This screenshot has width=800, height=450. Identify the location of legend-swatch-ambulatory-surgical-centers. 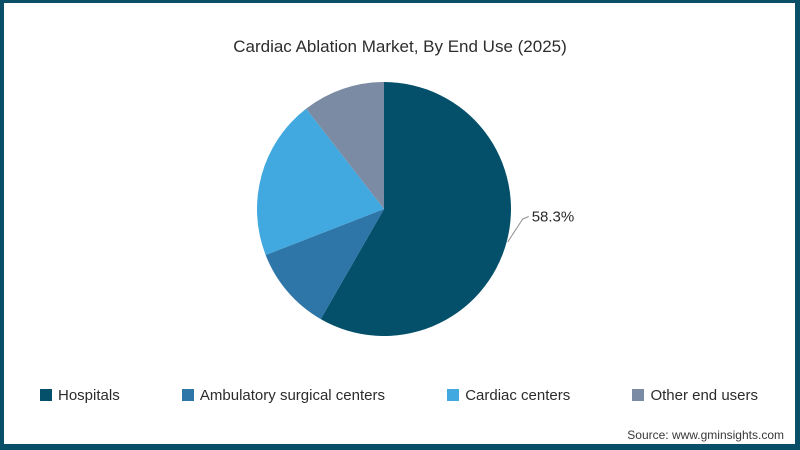
(187, 395).